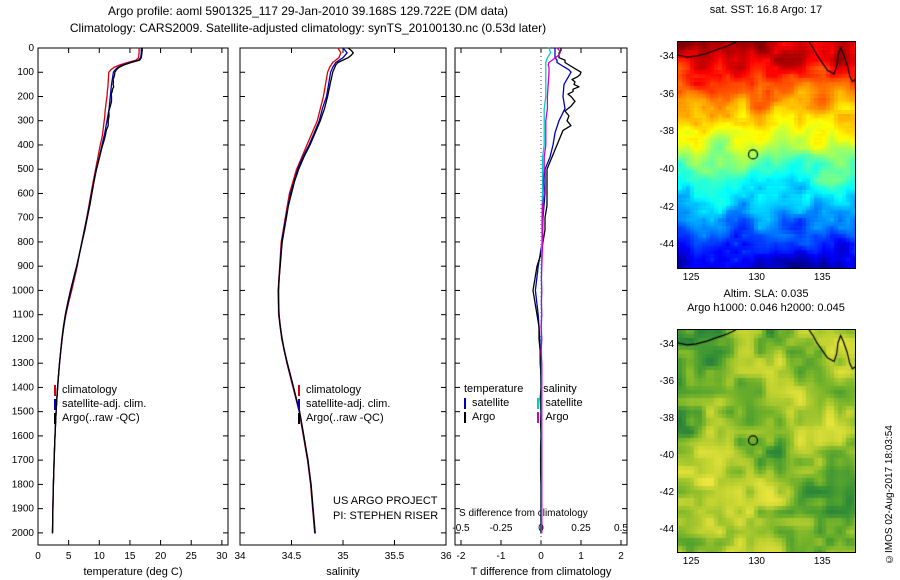 Image resolution: width=900 pixels, height=580 pixels. What do you see at coordinates (446, 556) in the screenshot?
I see `x-tick-label: 36` at bounding box center [446, 556].